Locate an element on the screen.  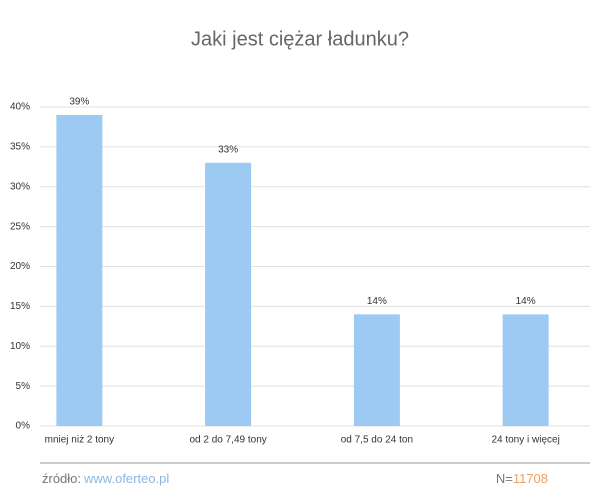
x-tick-label: mniej niż 2 tony is located at coordinates (79, 440).